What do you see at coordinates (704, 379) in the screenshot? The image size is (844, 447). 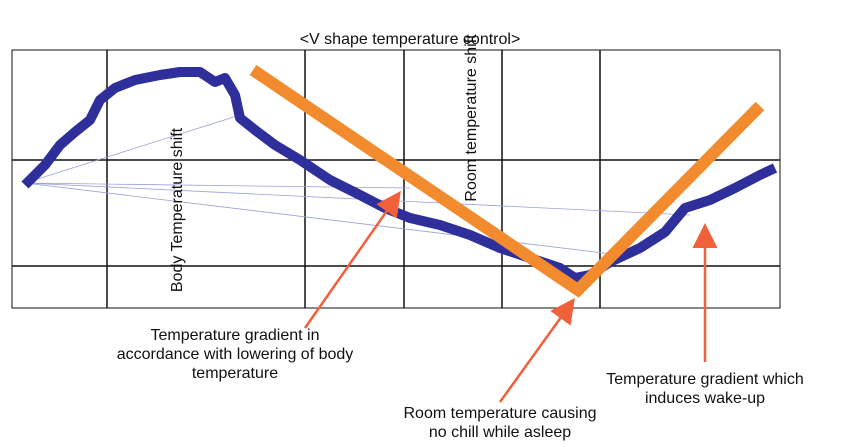 I see `annotation-line: Temperature gradient which` at bounding box center [704, 379].